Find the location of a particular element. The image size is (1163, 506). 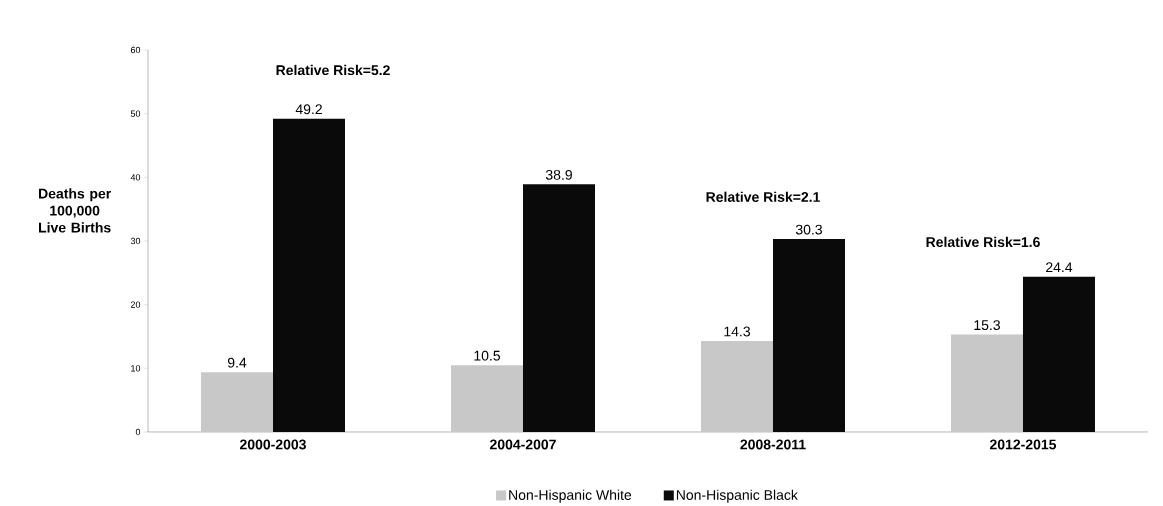

data-label: 49.2 is located at coordinates (308, 109).